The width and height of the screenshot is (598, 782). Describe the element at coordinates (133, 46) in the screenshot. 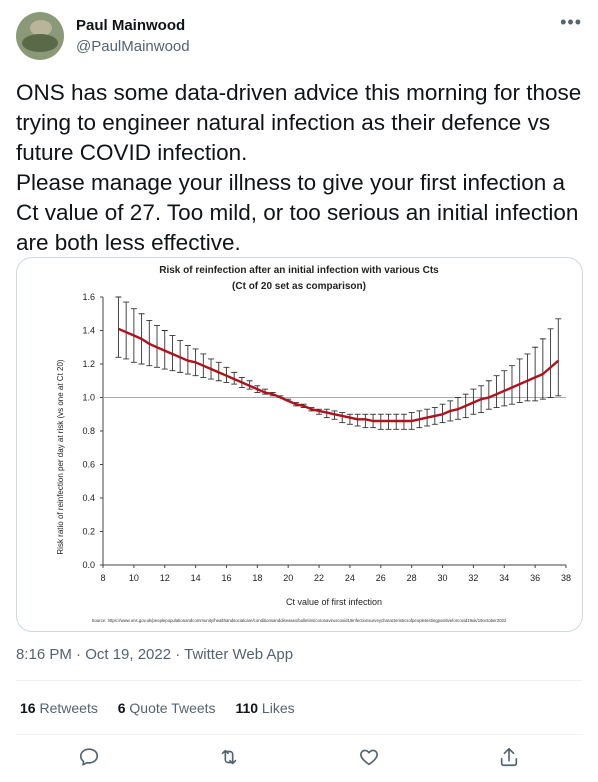

I see `author-handle: @PaulMainwood` at that location.